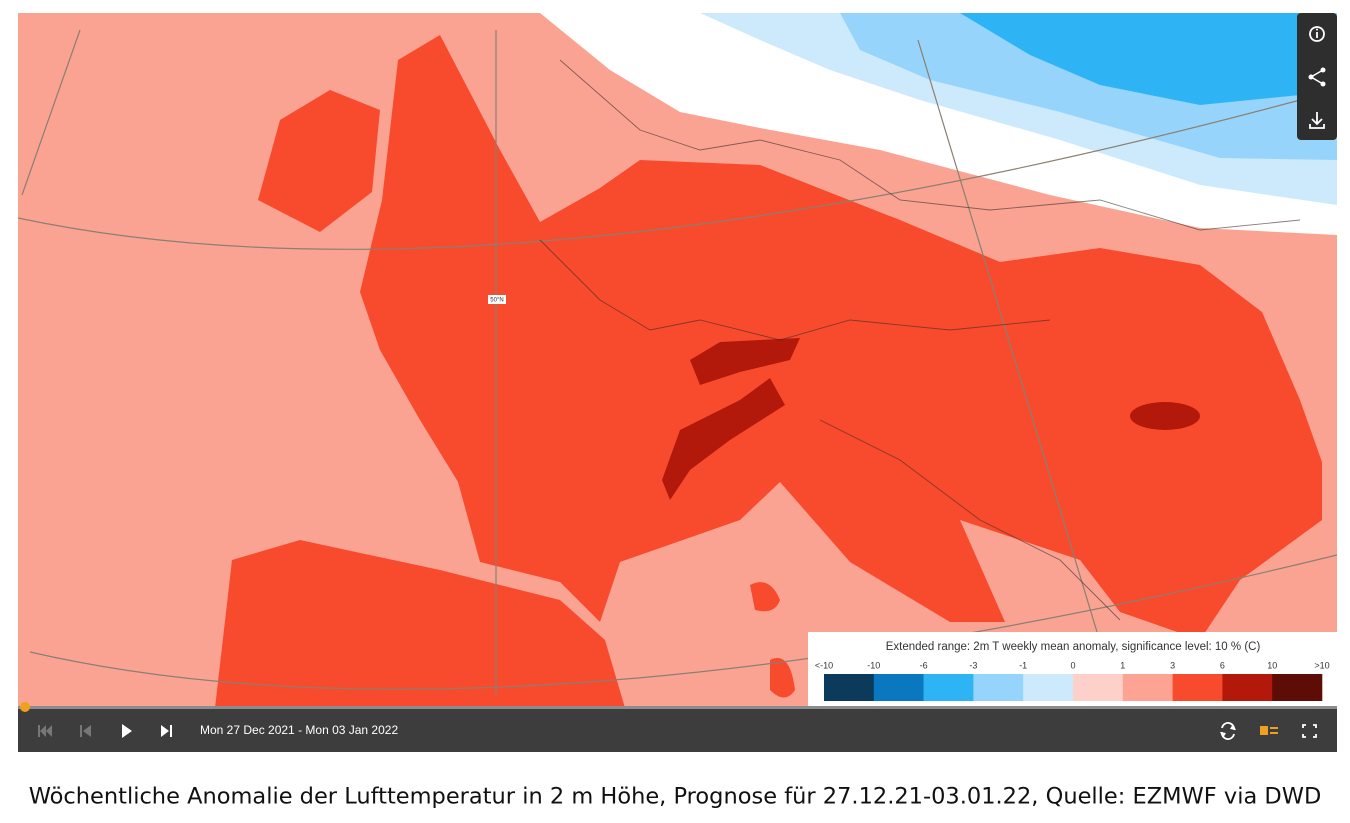  Describe the element at coordinates (1072, 665) in the screenshot. I see `legend-label: 0` at that location.